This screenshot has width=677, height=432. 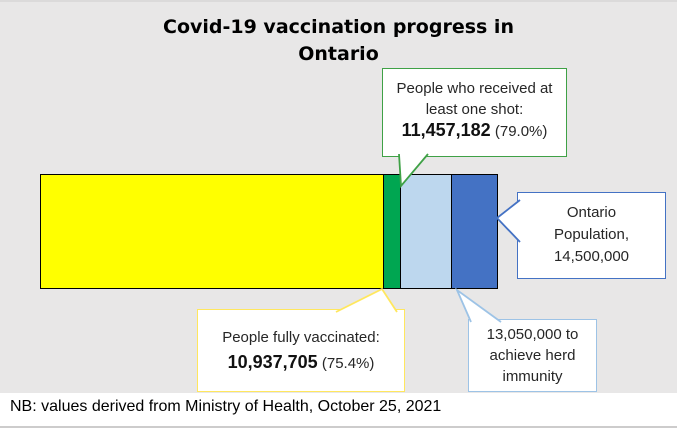 I want to click on population-line2: Population,, so click(x=591, y=234).